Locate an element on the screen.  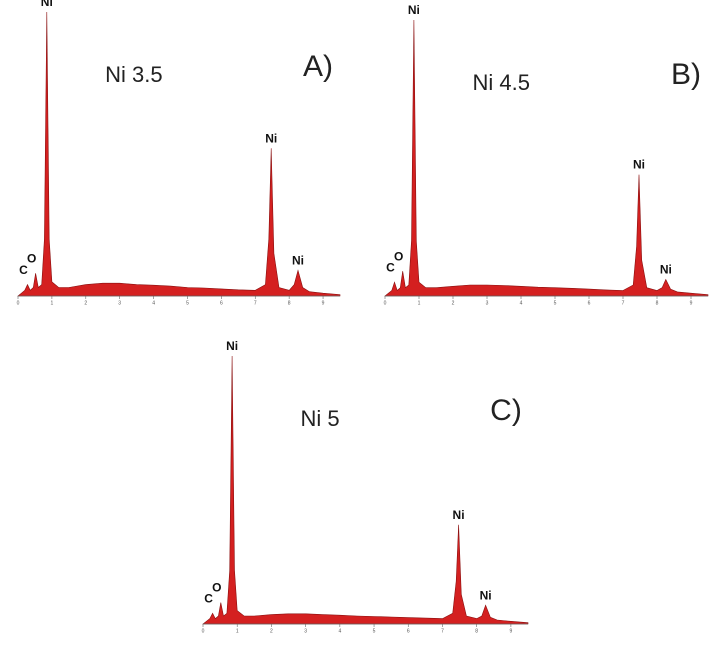
panel-label: A) is located at coordinates (318, 66).